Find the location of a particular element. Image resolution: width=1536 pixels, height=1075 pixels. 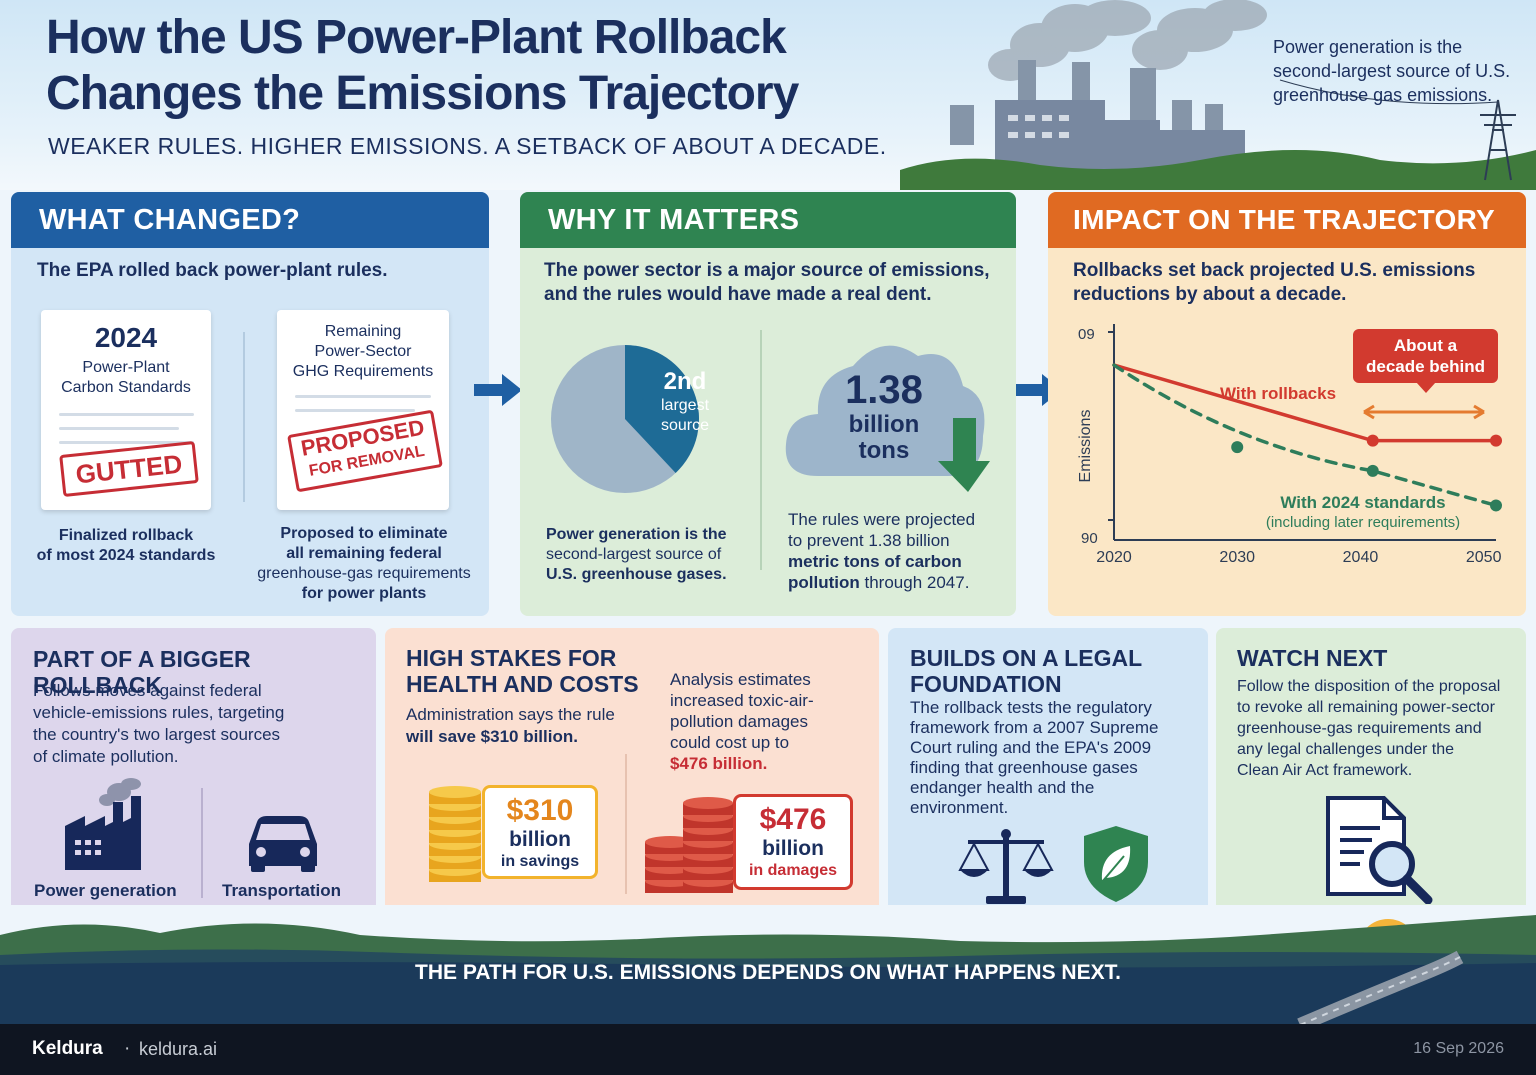

savings-value: $310 is located at coordinates (540, 810).